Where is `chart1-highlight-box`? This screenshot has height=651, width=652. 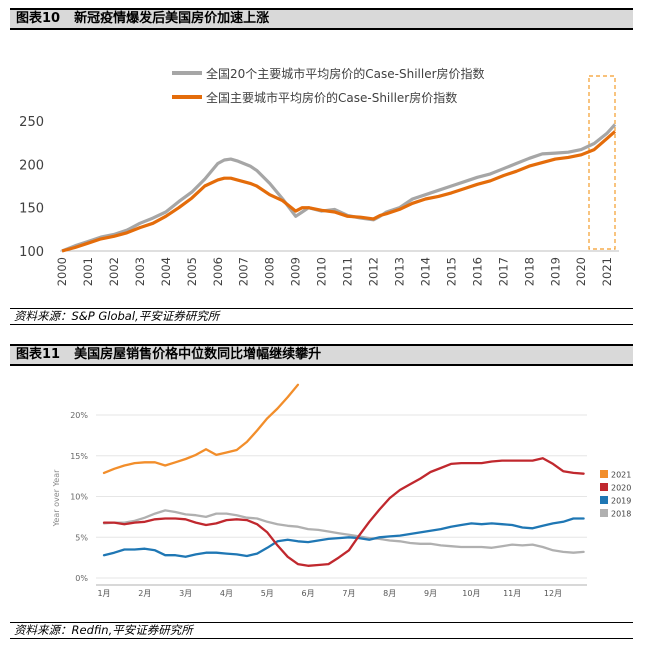 chart1-highlight-box is located at coordinates (602, 162).